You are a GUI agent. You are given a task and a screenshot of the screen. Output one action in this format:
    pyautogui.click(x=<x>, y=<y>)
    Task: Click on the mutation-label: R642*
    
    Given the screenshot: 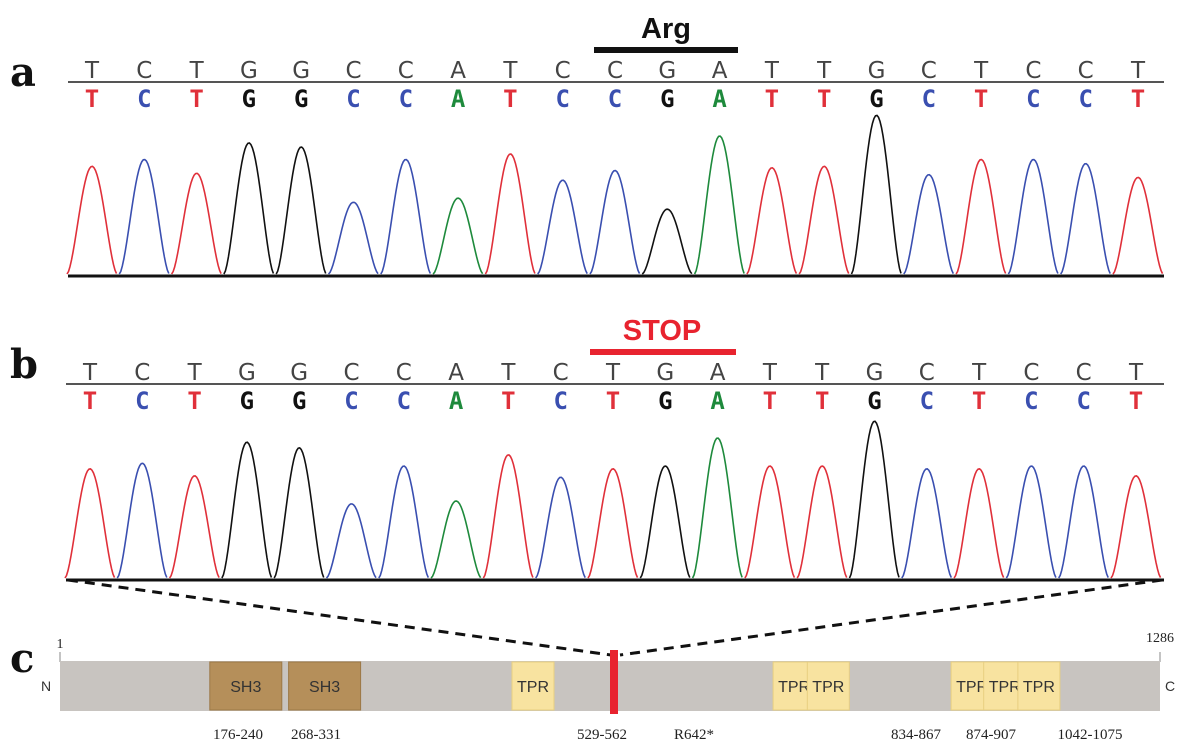 What is the action you would take?
    pyautogui.click(x=694, y=735)
    